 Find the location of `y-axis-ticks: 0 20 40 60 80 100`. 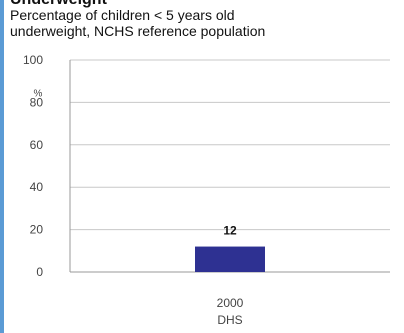

y-axis-ticks: 0 20 40 60 80 100 is located at coordinates (33, 166).